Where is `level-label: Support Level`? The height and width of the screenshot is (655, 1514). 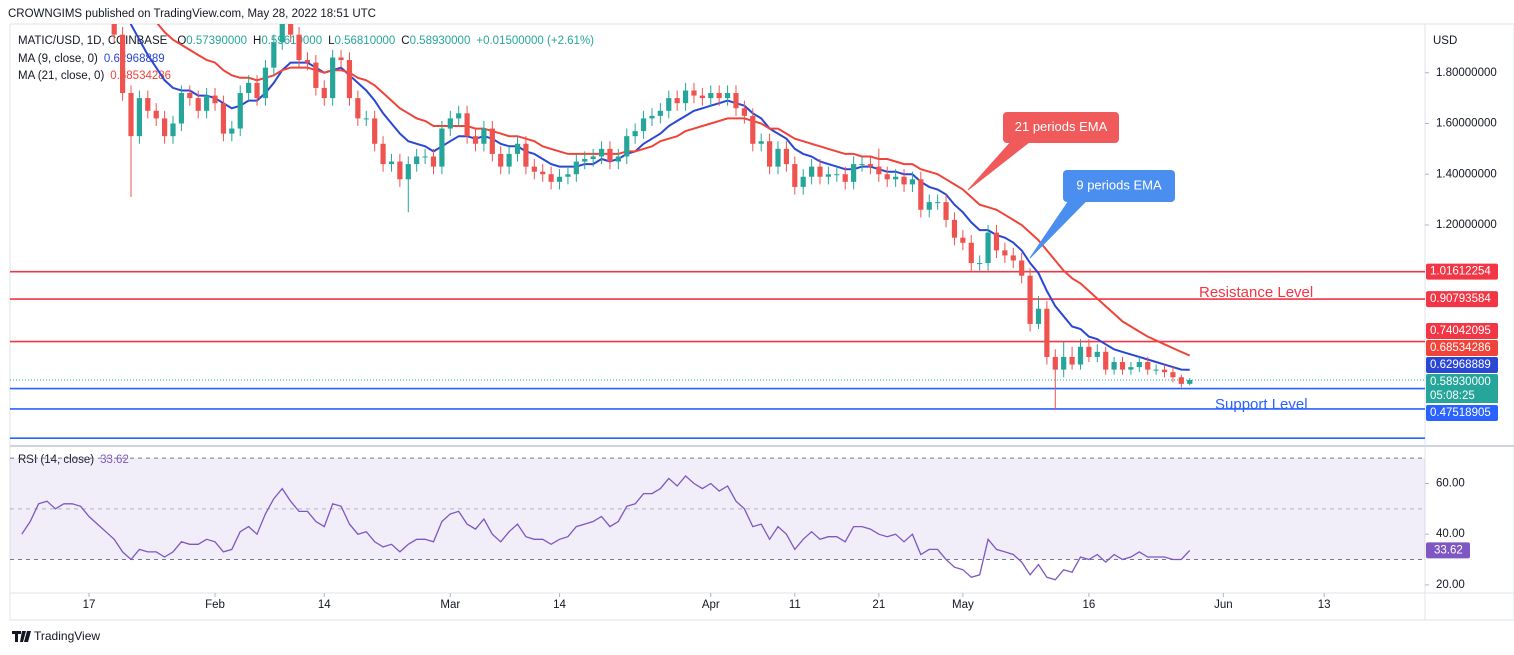 level-label: Support Level is located at coordinates (1261, 404).